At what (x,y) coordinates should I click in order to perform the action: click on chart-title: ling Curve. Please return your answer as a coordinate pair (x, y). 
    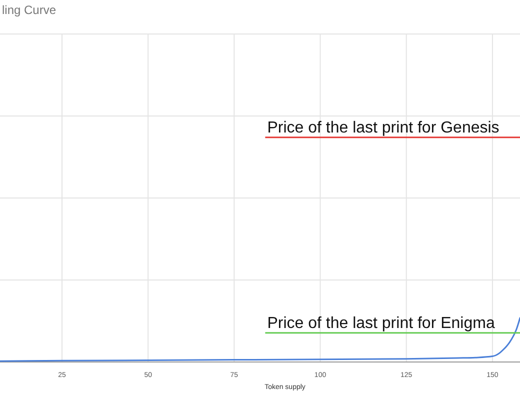
    Looking at the image, I should click on (29, 10).